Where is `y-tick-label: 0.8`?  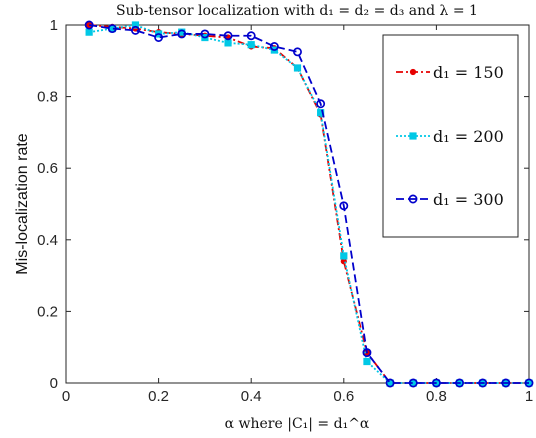
y-tick-label: 0.8 is located at coordinates (47, 97).